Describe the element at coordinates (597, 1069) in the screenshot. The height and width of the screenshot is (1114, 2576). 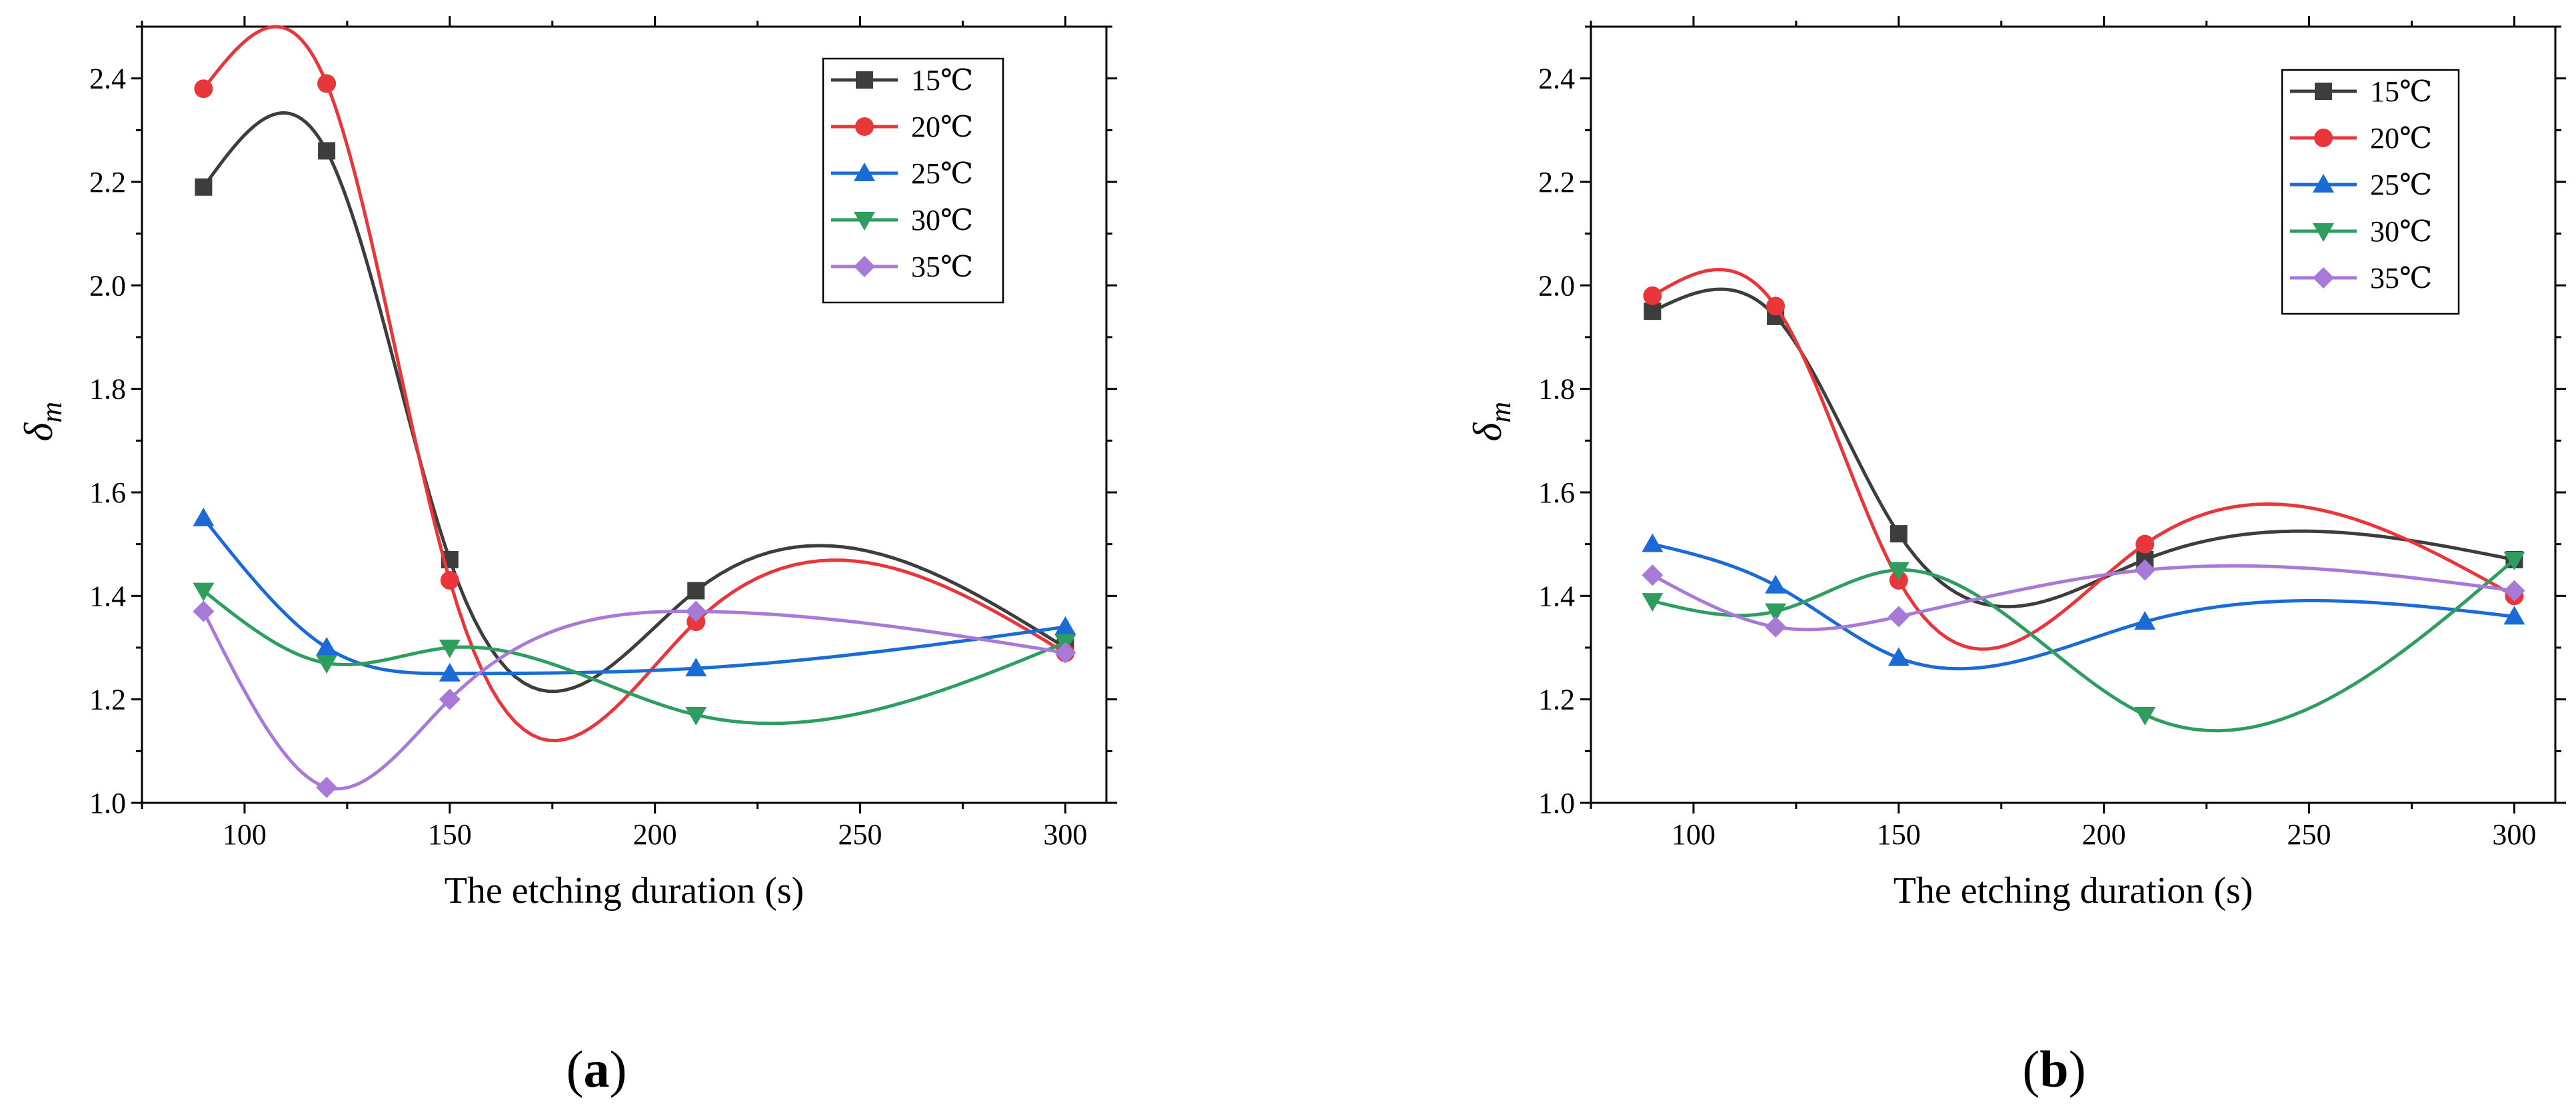
I see `caption-a: (a)` at that location.